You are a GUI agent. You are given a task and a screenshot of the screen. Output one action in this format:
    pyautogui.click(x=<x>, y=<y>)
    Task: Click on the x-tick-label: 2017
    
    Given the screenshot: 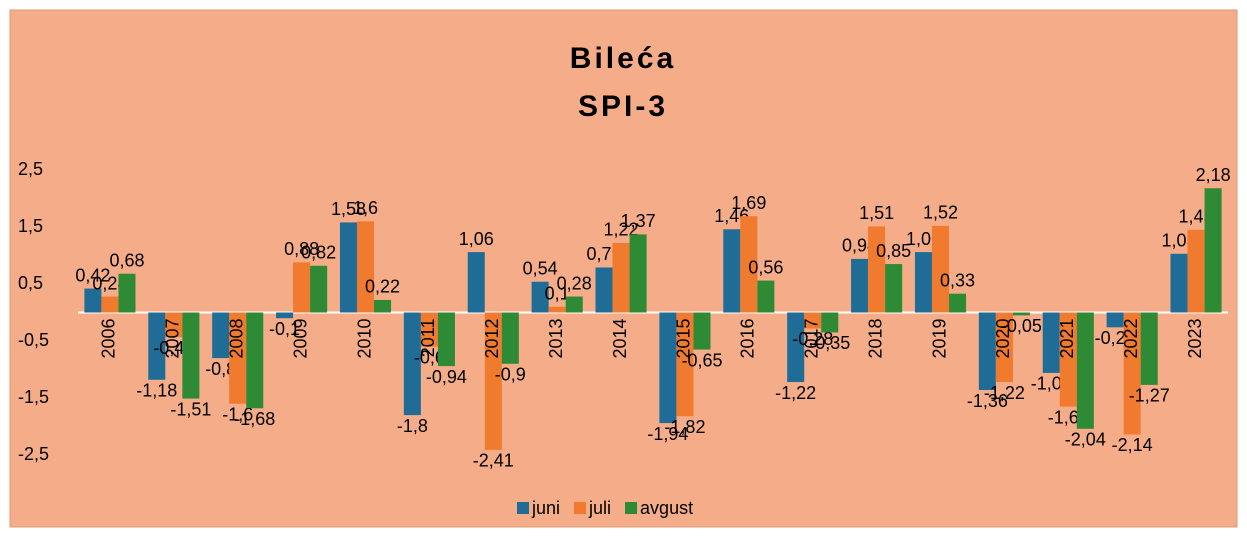 What is the action you would take?
    pyautogui.click(x=811, y=339)
    